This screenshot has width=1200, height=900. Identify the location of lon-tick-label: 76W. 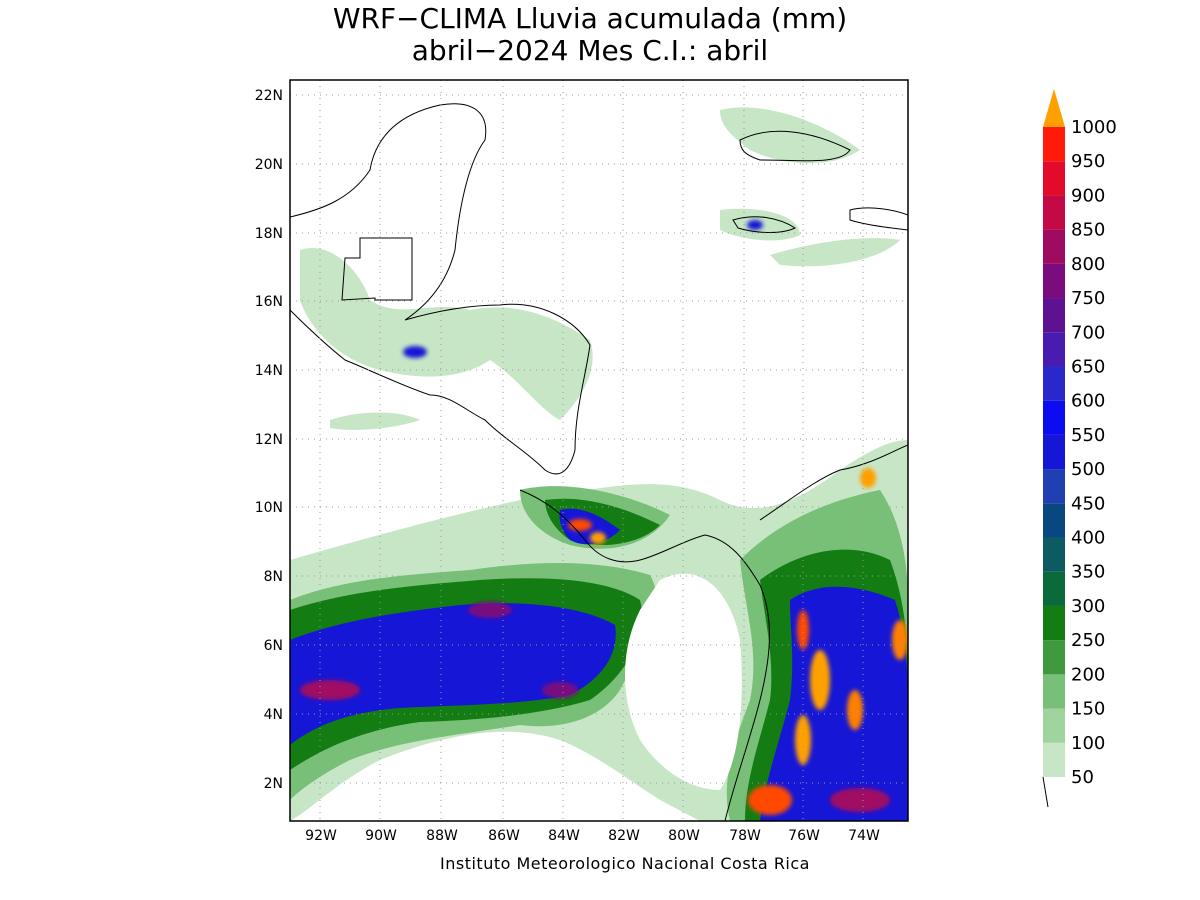
(804, 836).